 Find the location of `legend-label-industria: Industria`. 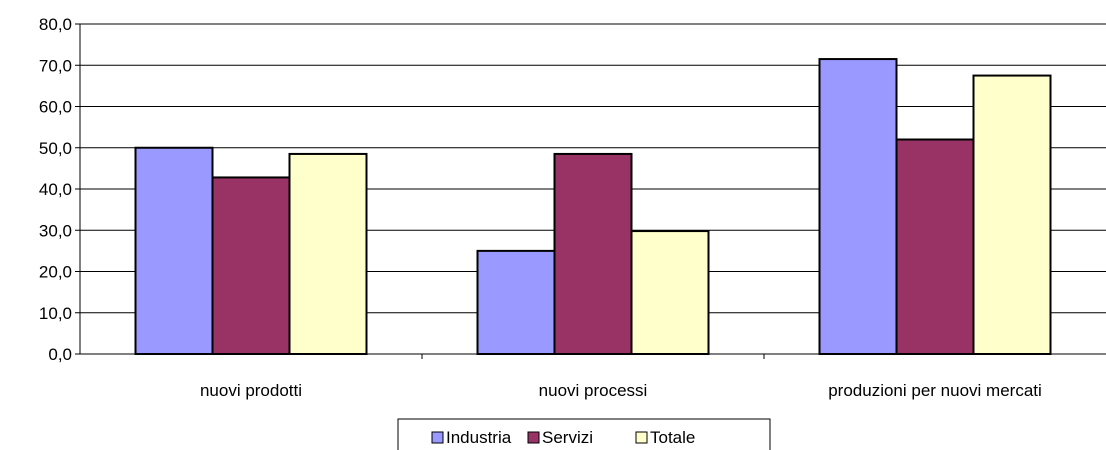

legend-label-industria: Industria is located at coordinates (479, 437).